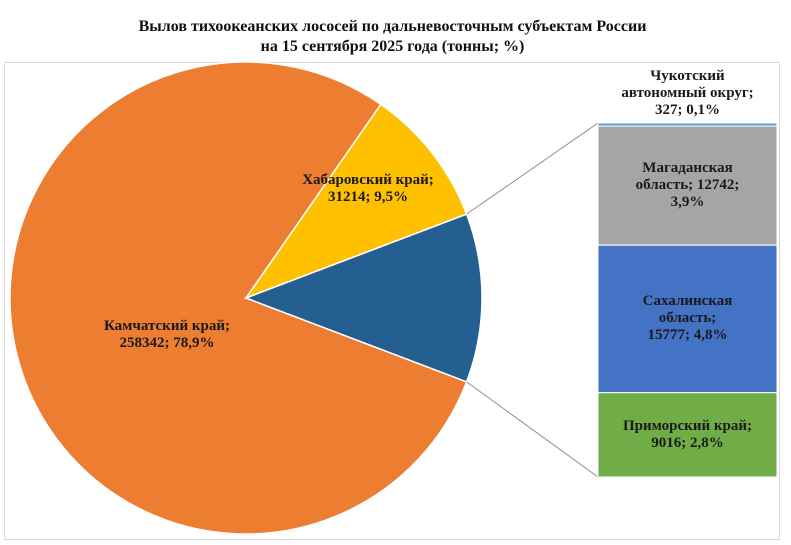  I want to click on pie-slice-khabarovsk, so click(355, 201).